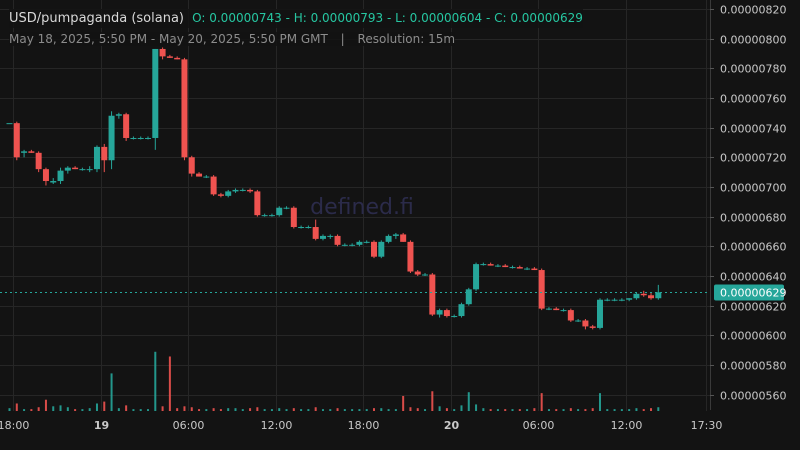 This screenshot has height=450, width=800. I want to click on x-tick-label: 12:00, so click(627, 425).